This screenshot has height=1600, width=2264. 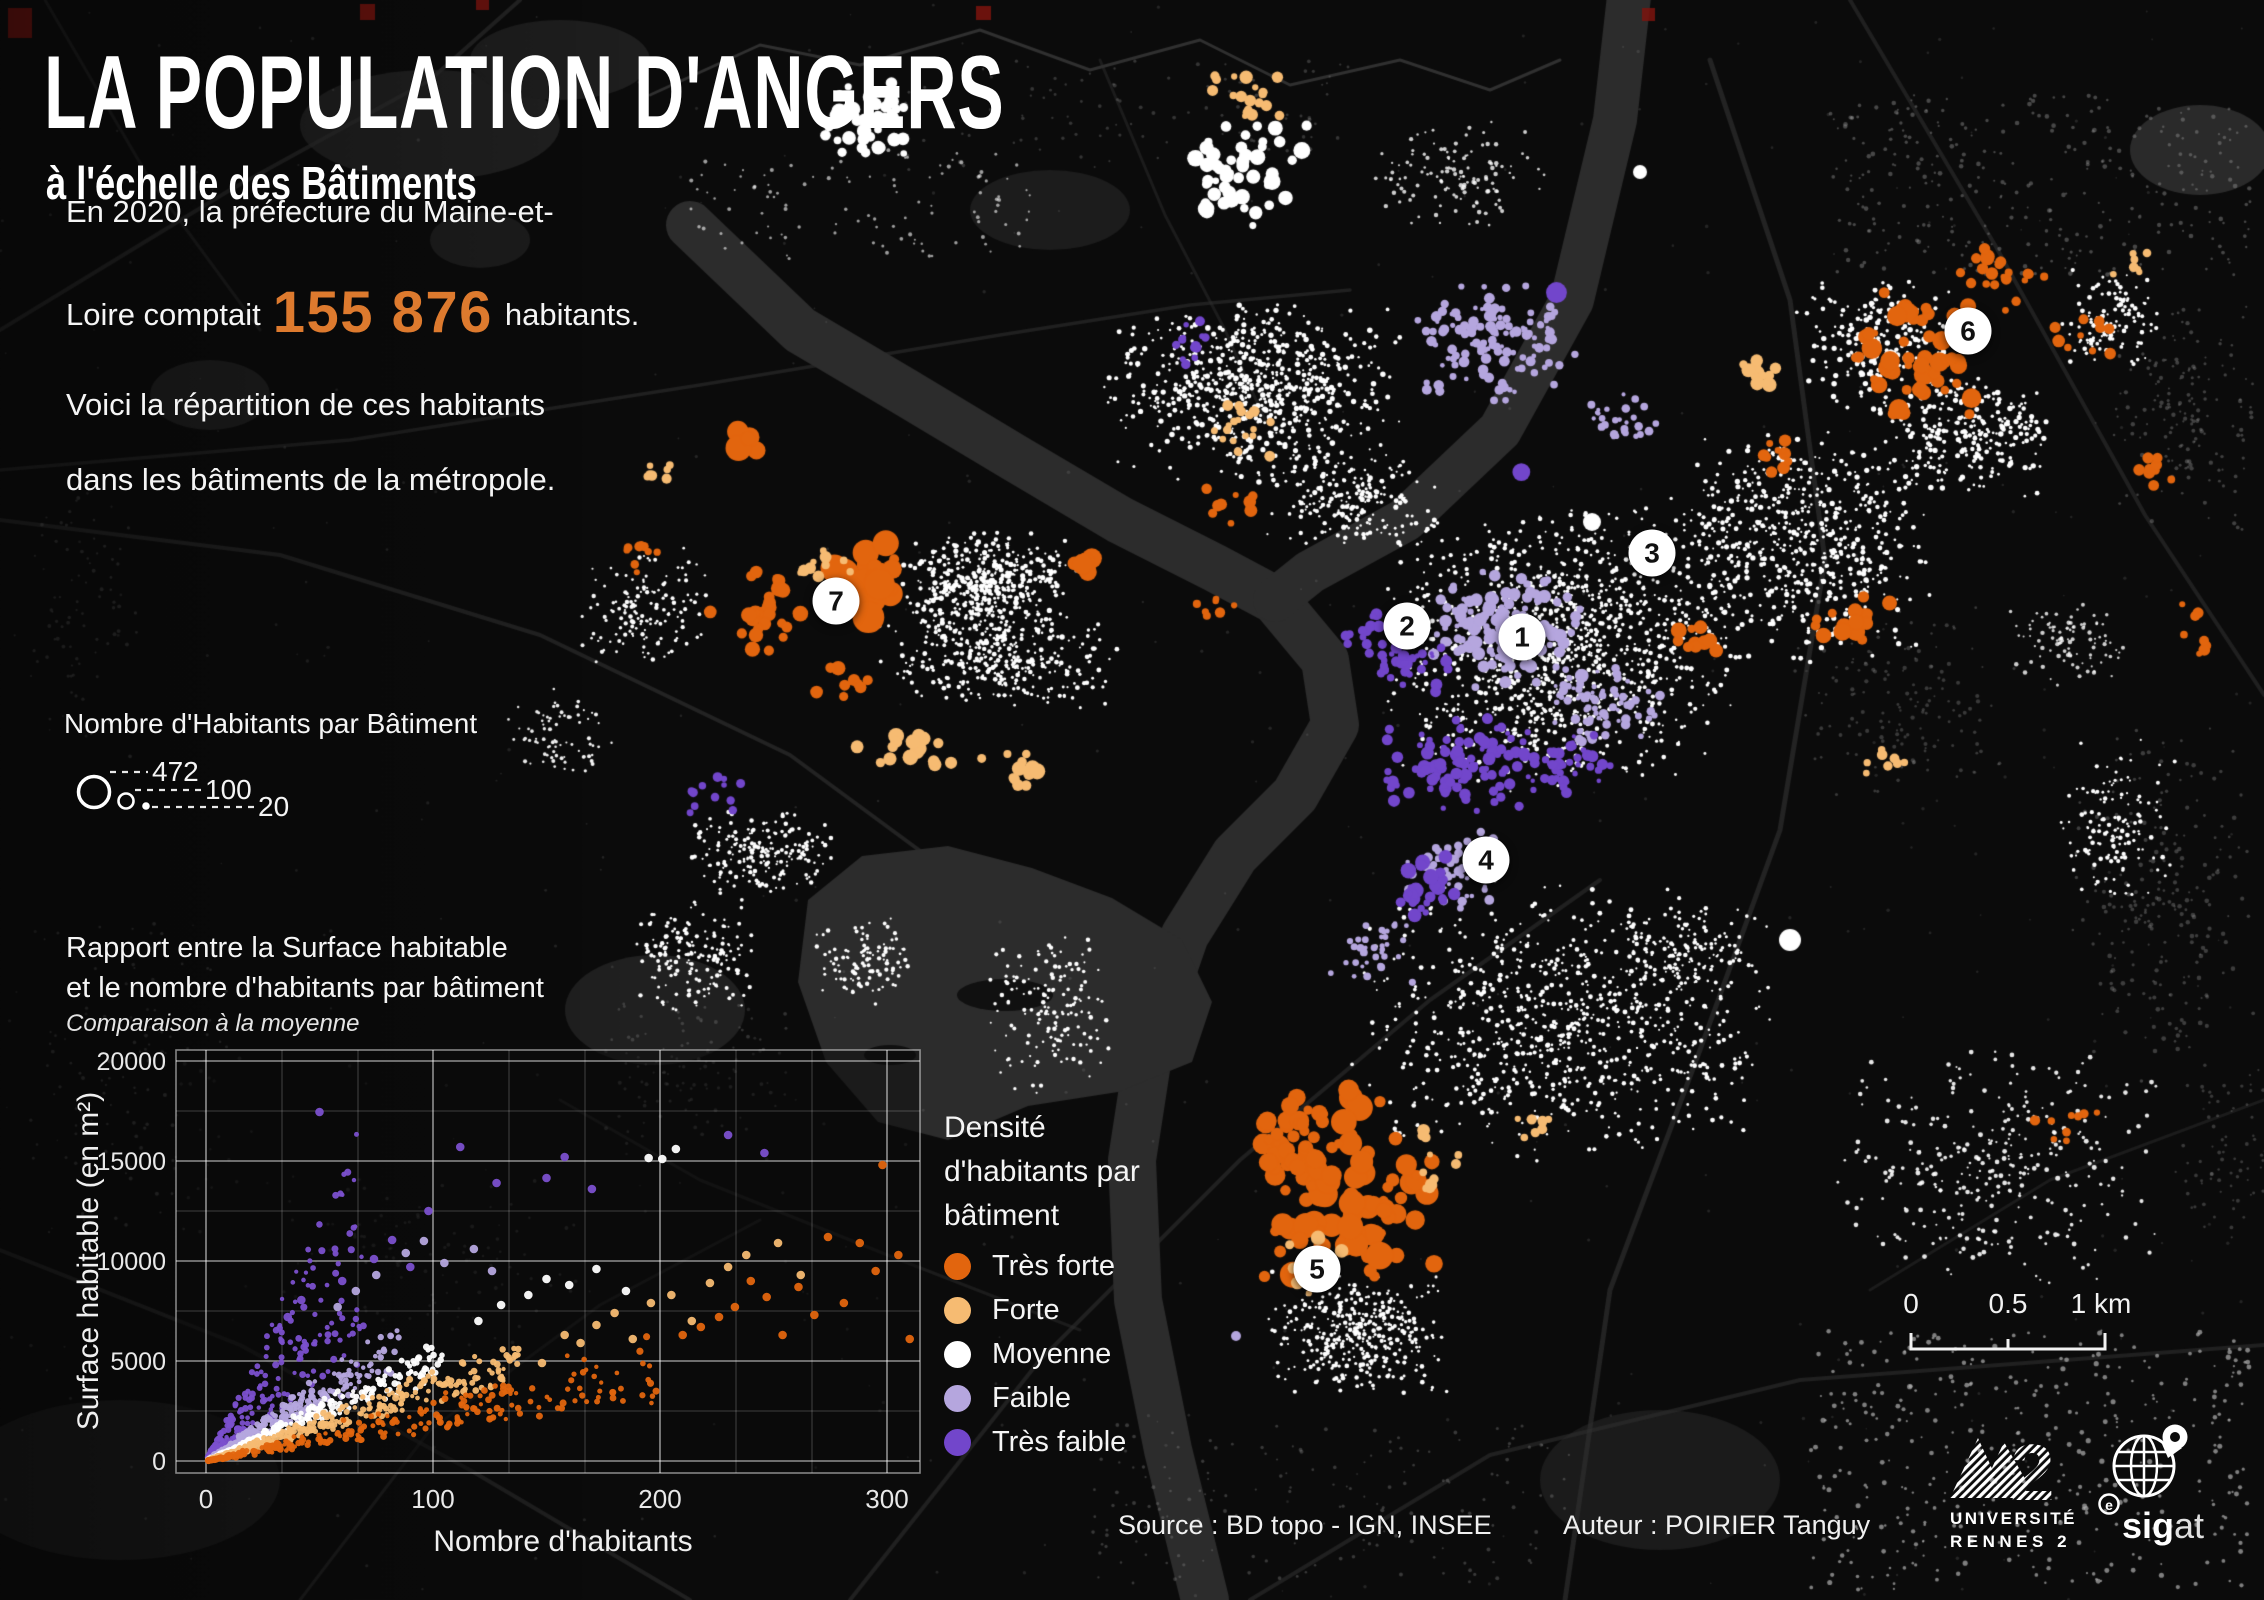 What do you see at coordinates (382, 312) in the screenshot?
I see `population-count: 155 876` at bounding box center [382, 312].